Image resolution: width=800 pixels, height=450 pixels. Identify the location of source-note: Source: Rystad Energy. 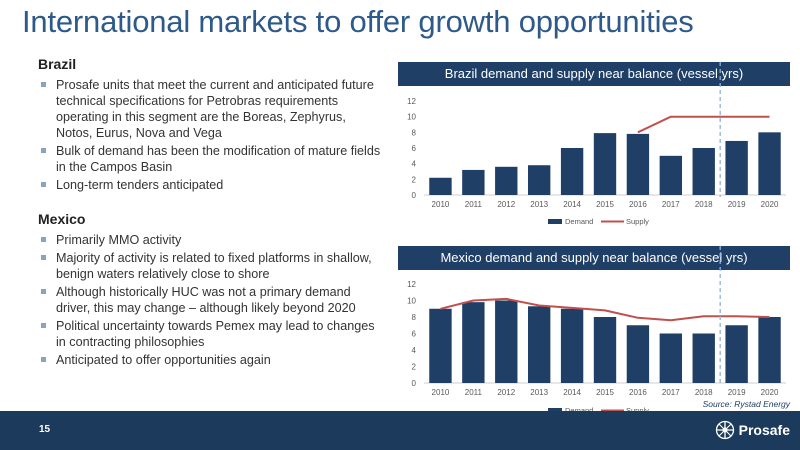
(746, 404).